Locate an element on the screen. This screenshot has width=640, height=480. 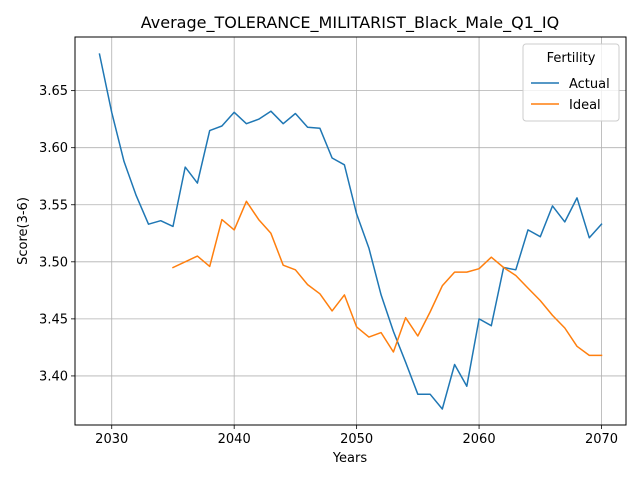
y-tick-label: 3.45 is located at coordinates (53, 319).